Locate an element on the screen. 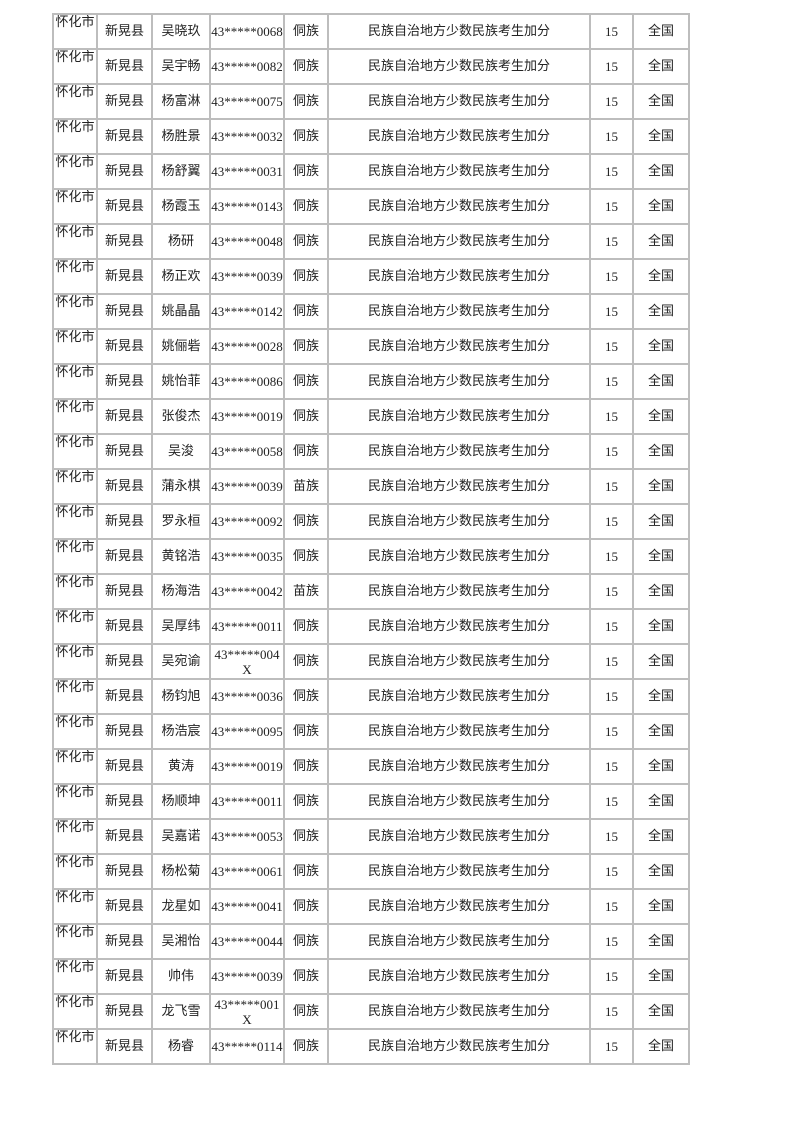  id-cell: 43*****0048 is located at coordinates (247, 241).